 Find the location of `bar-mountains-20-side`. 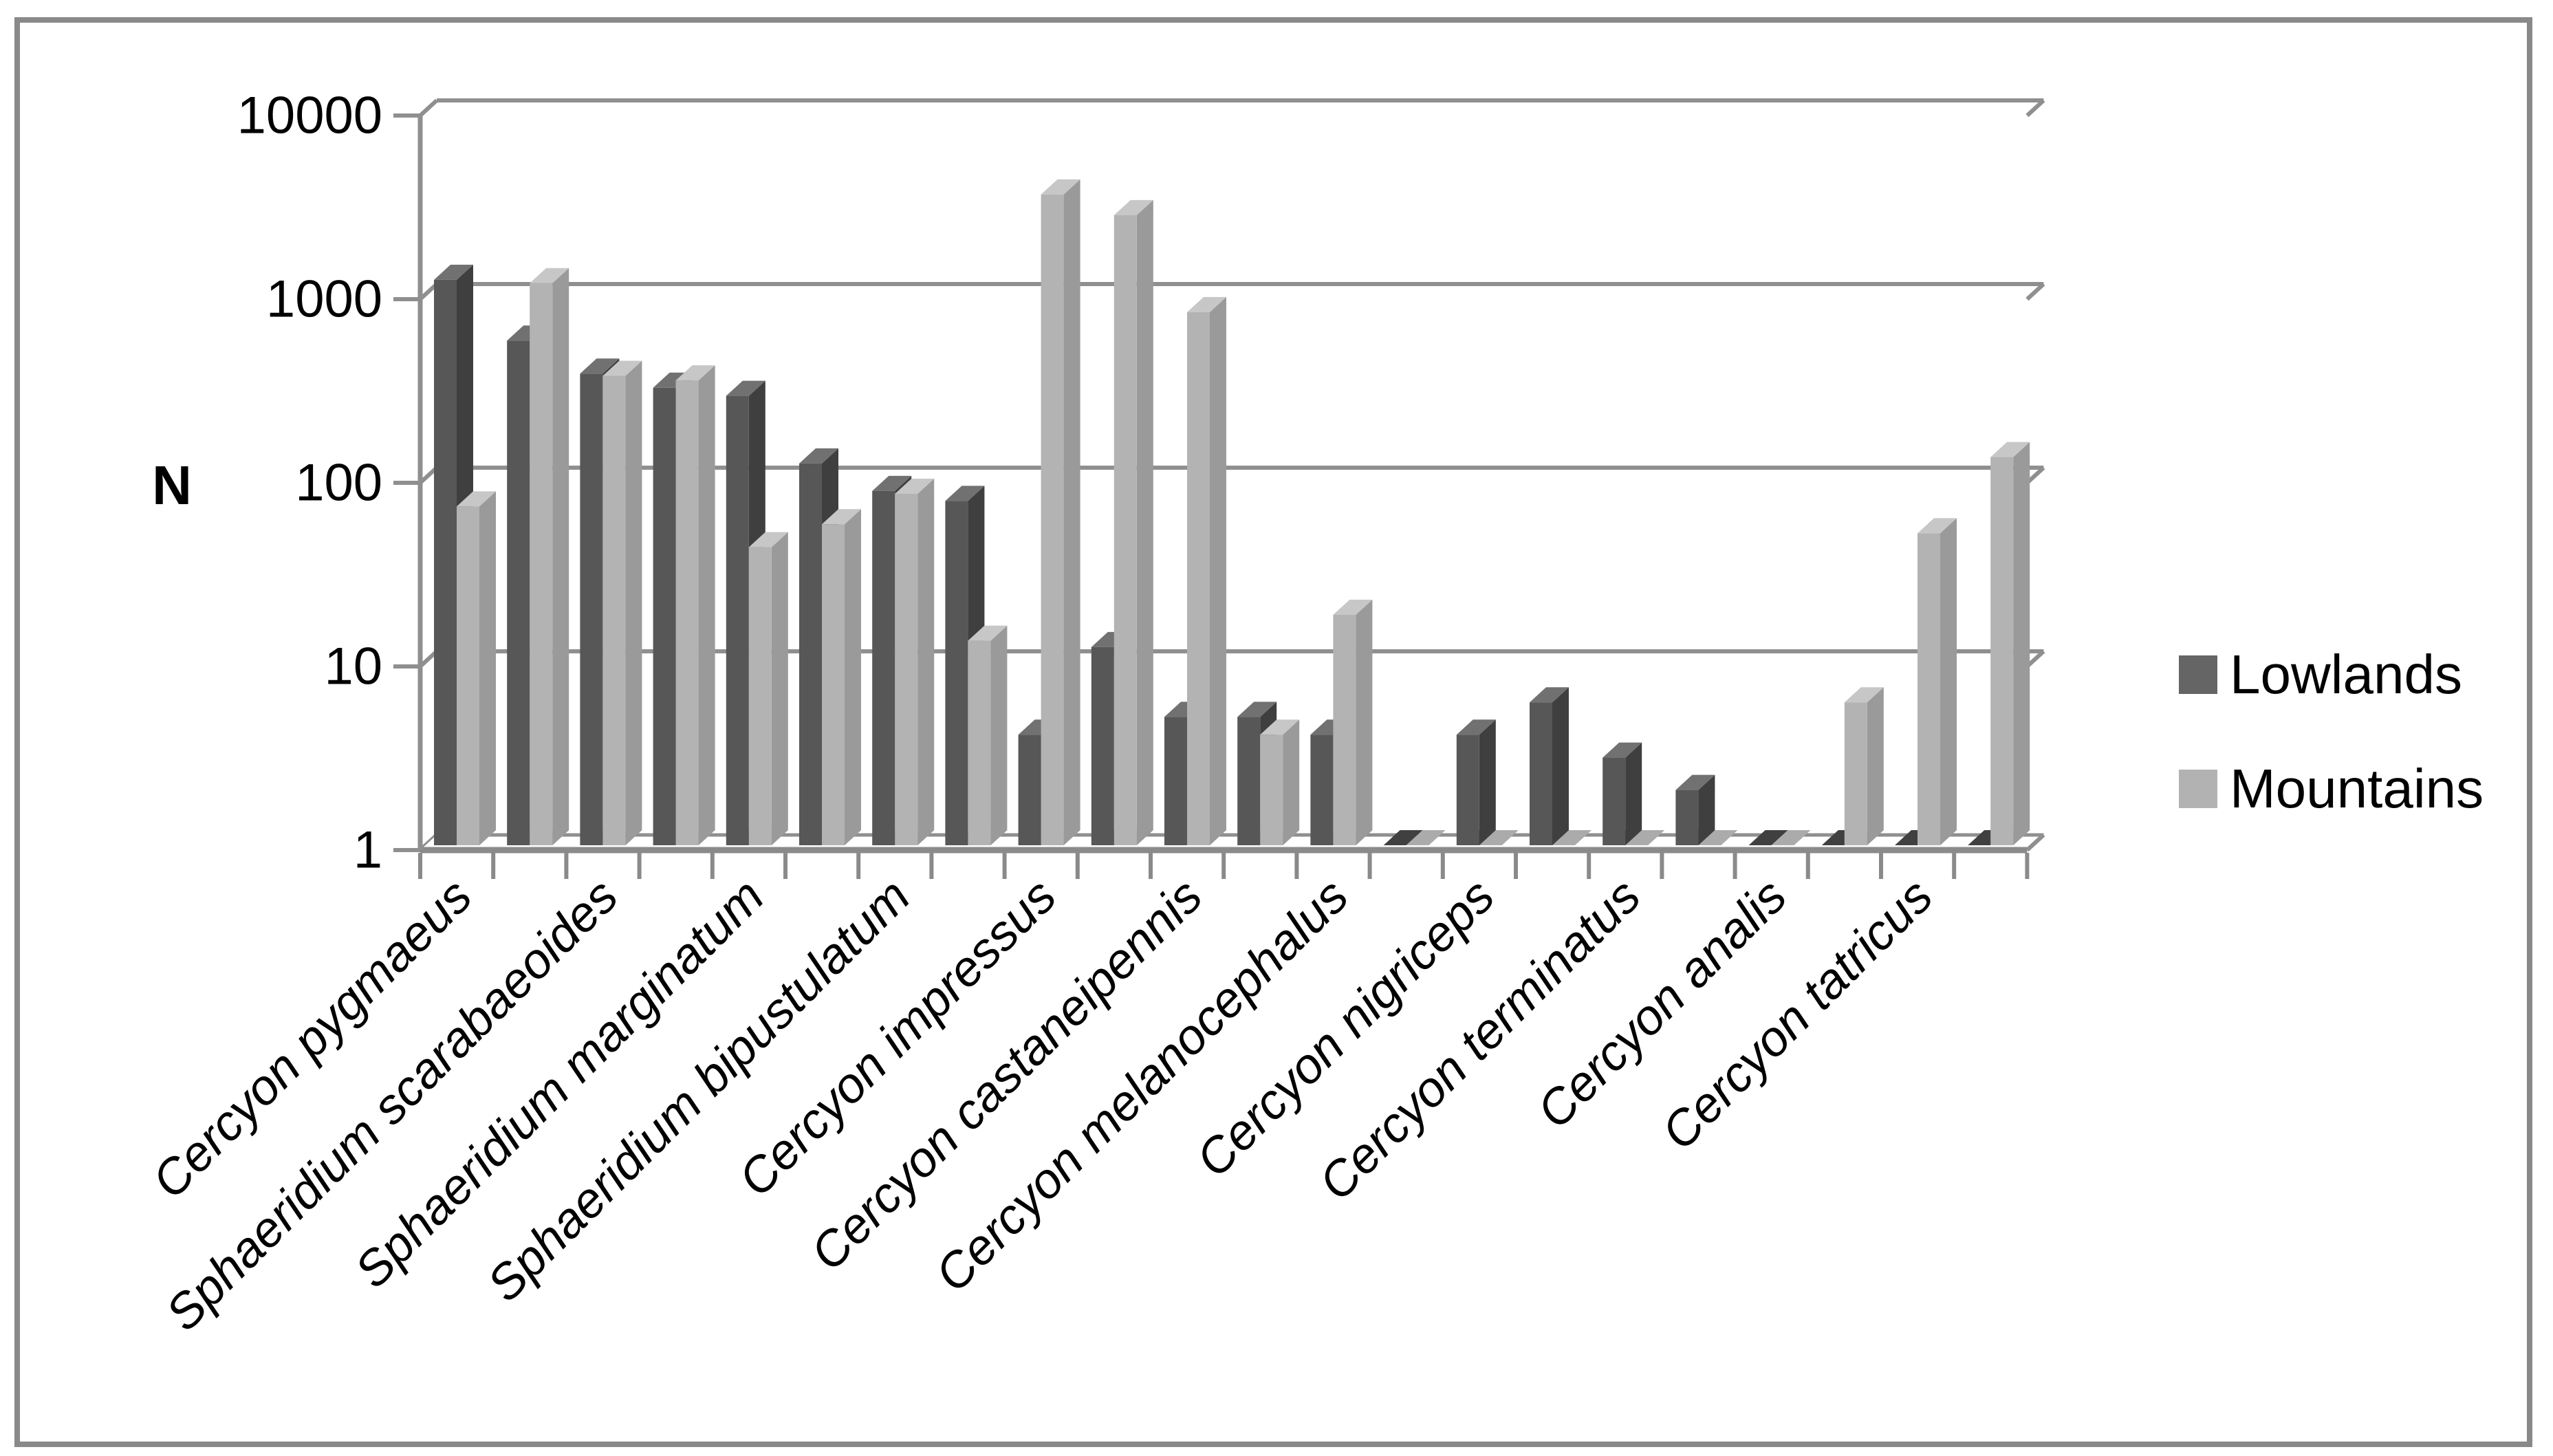

bar-mountains-20-side is located at coordinates (1875, 766).